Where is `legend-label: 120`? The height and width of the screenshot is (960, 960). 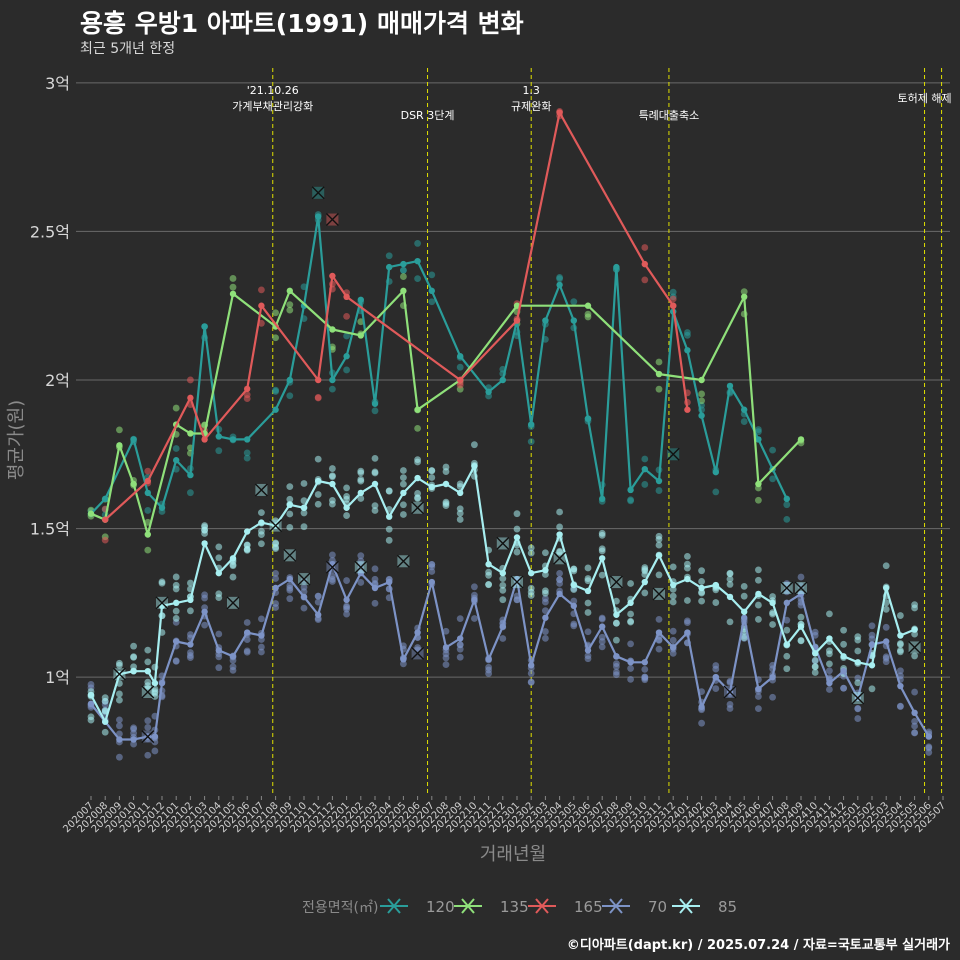
legend-label: 120 is located at coordinates (440, 907).